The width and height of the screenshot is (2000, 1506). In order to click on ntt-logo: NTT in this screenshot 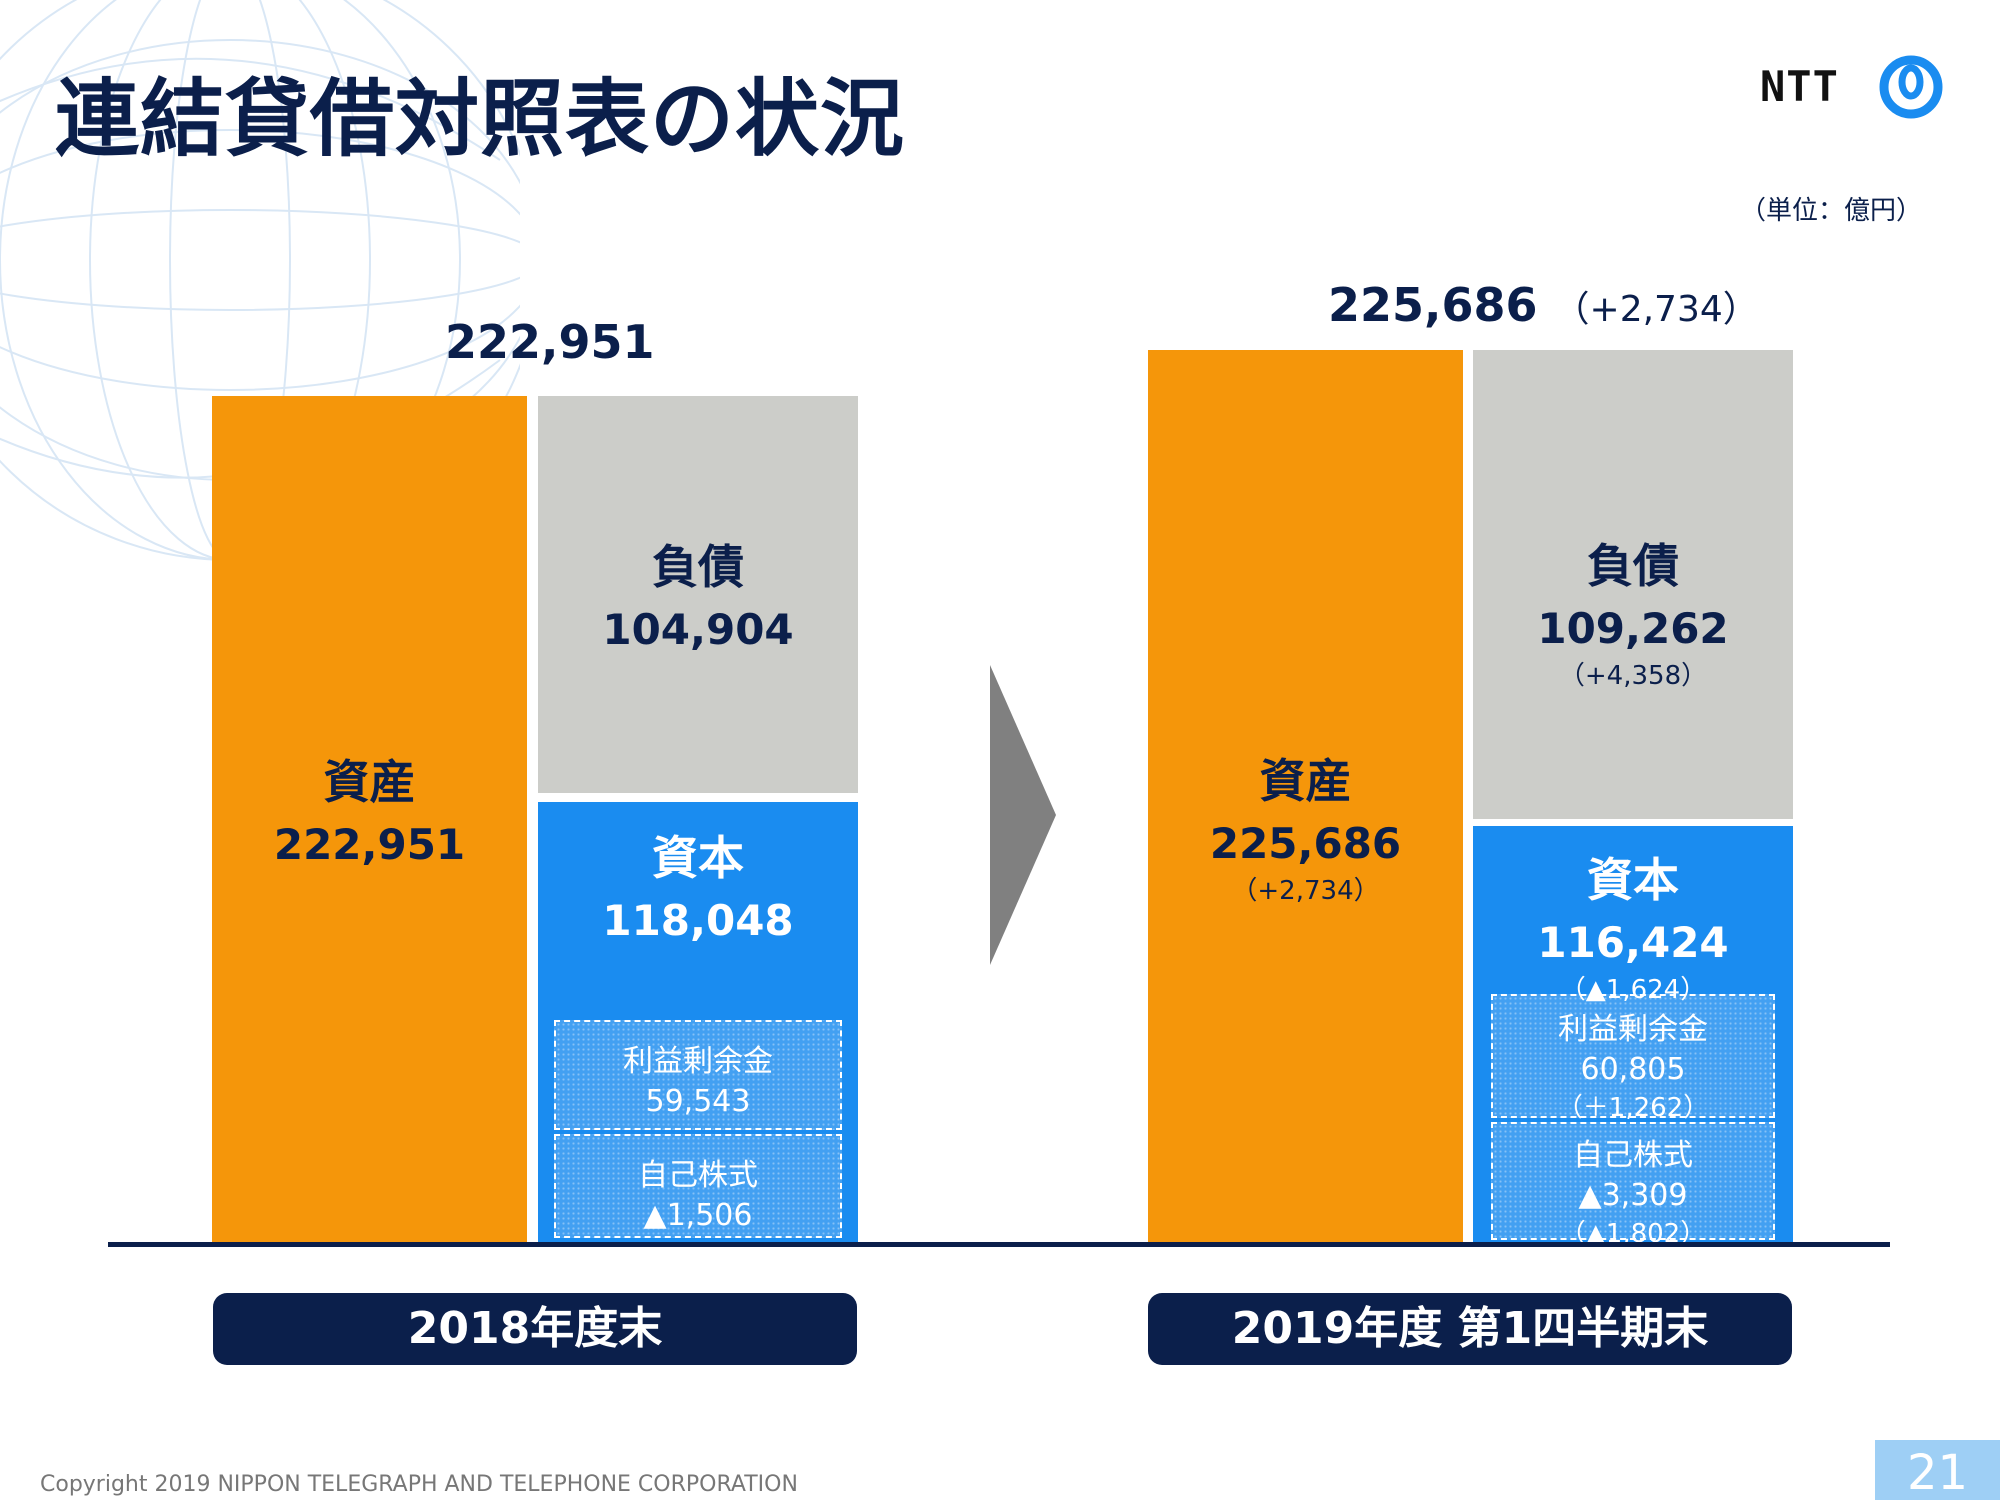, I will do `click(1855, 87)`.